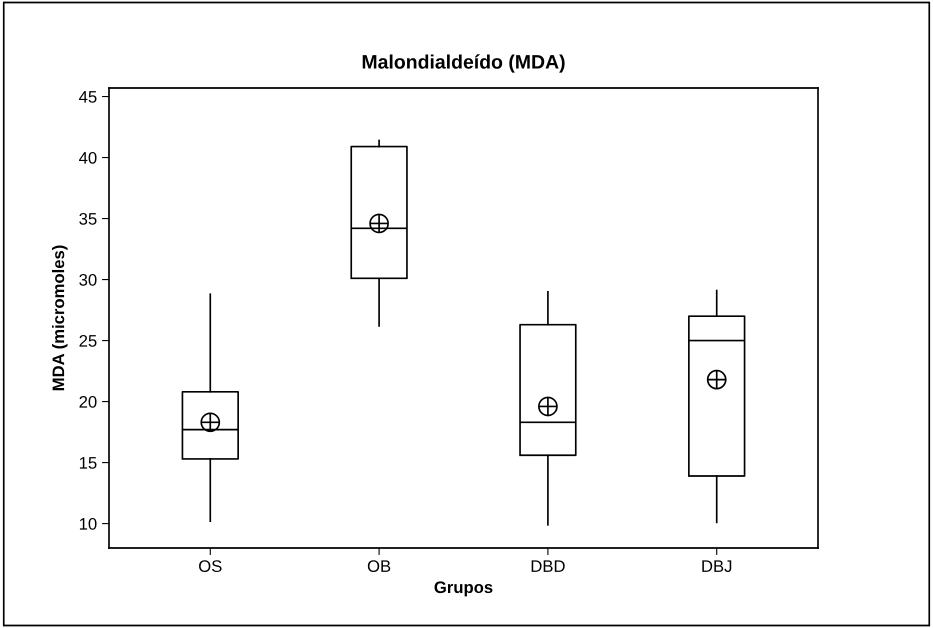  I want to click on y-axis-title: MDA (micromoles), so click(60, 318).